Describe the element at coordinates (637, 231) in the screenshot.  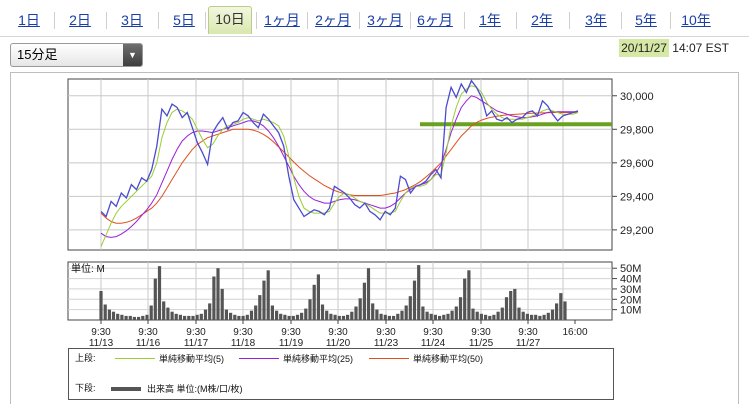
I see `price-ytick-label: 29,200` at that location.